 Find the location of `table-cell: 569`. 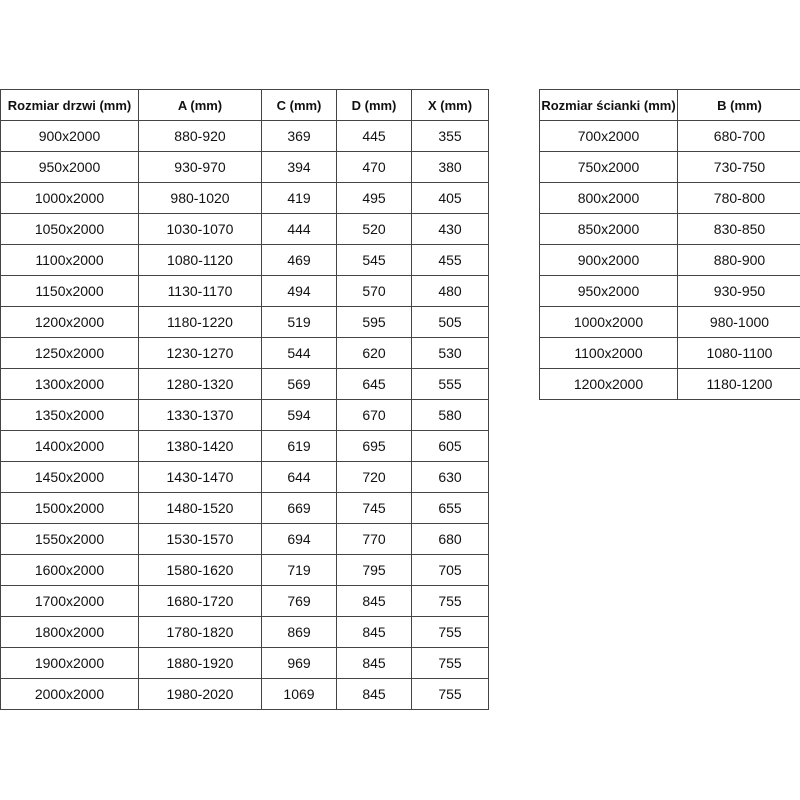

table-cell: 569 is located at coordinates (299, 384).